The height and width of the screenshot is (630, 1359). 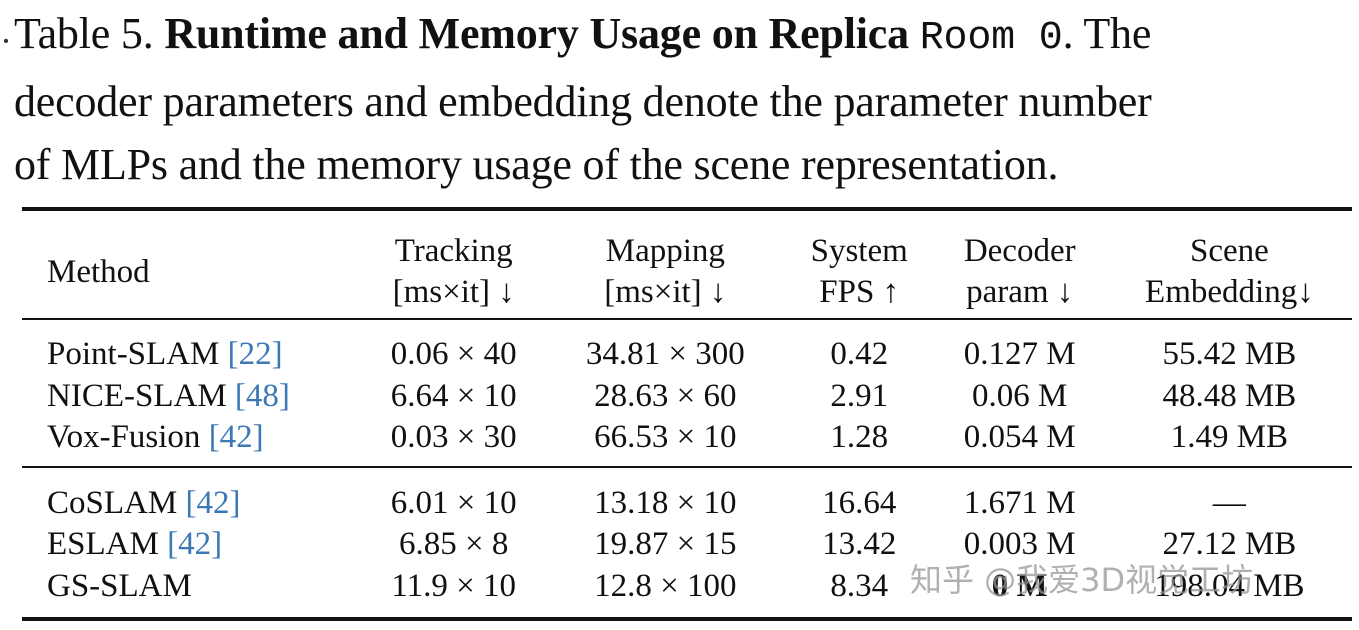 I want to click on method-name: GS-SLAM, so click(x=119, y=585).